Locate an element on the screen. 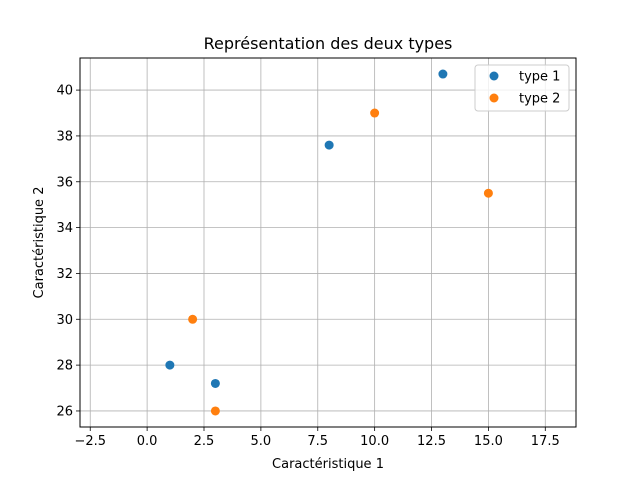 This screenshot has width=640, height=480. y-tick-label: 34 is located at coordinates (64, 228).